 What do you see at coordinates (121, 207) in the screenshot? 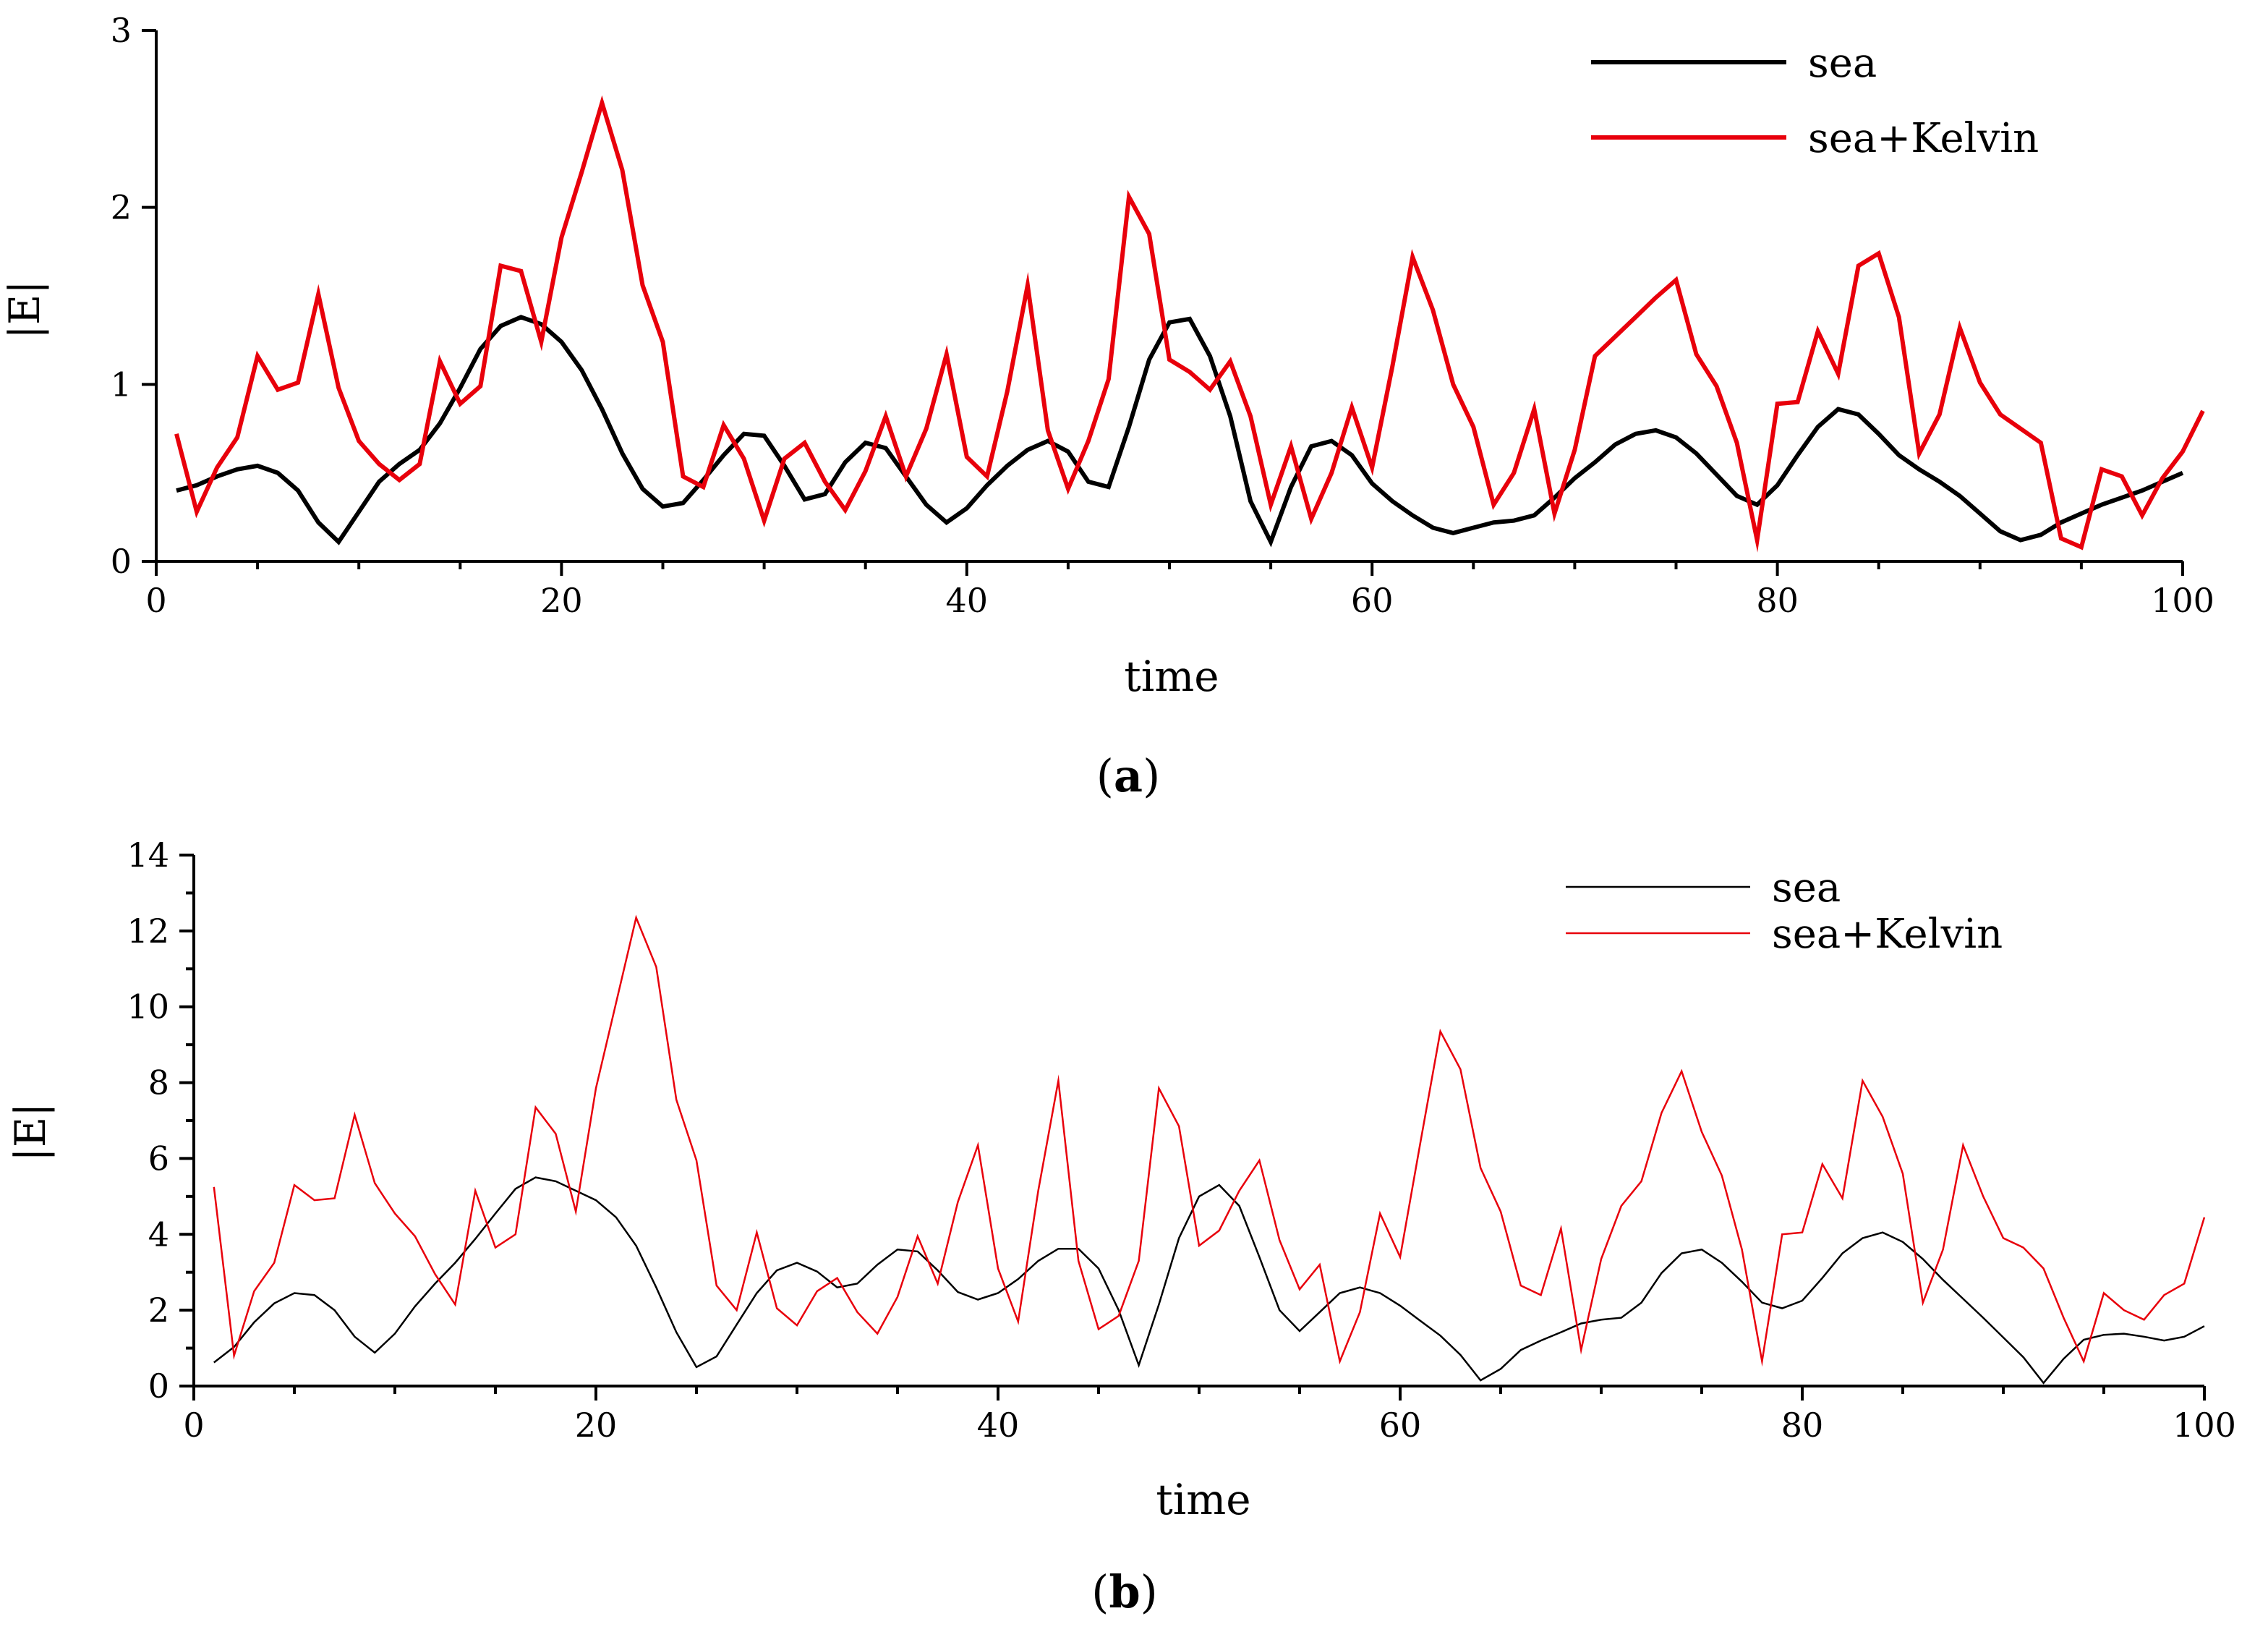
I see `chart-a-y-tick-label: 2` at bounding box center [121, 207].